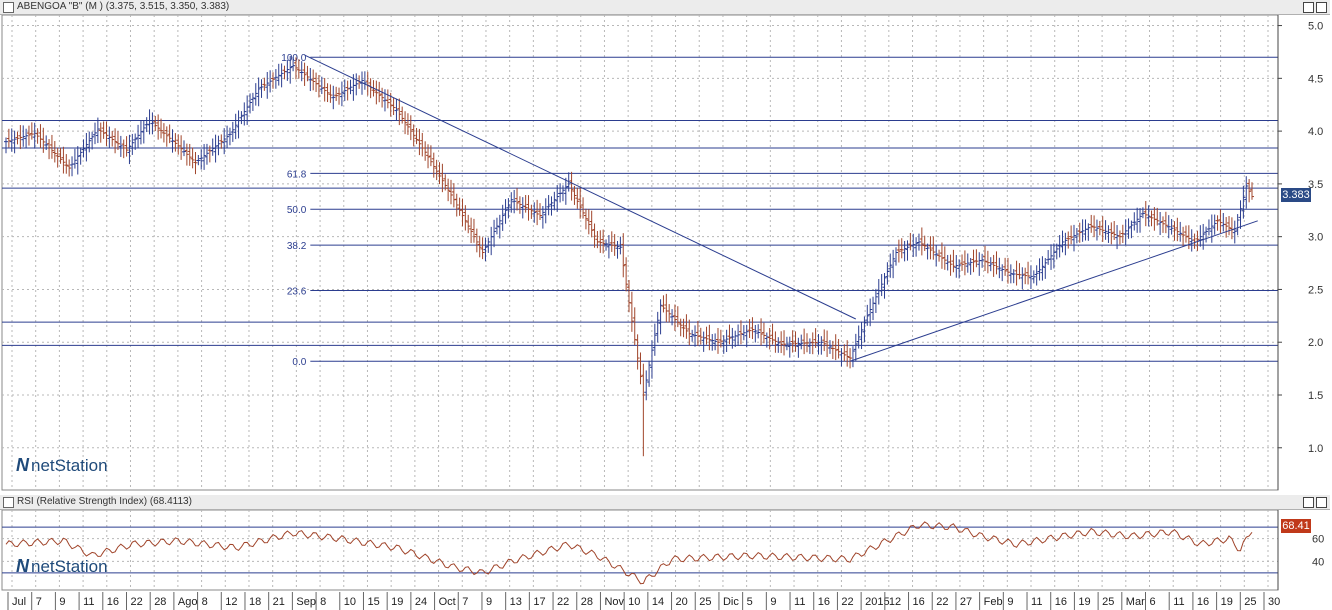  I want to click on rsi-y-tick-label: 60, so click(1318, 540).